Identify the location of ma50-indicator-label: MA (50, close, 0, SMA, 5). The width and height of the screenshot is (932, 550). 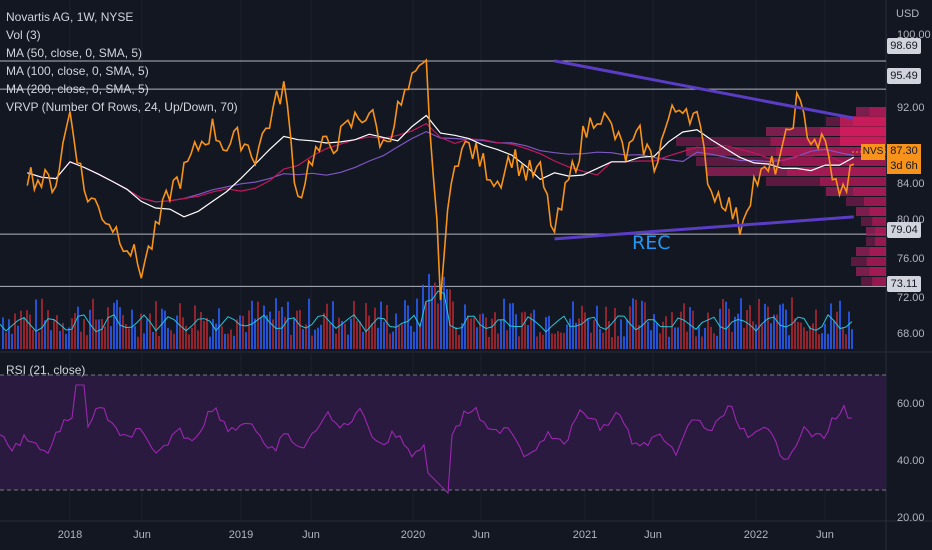
(74, 53).